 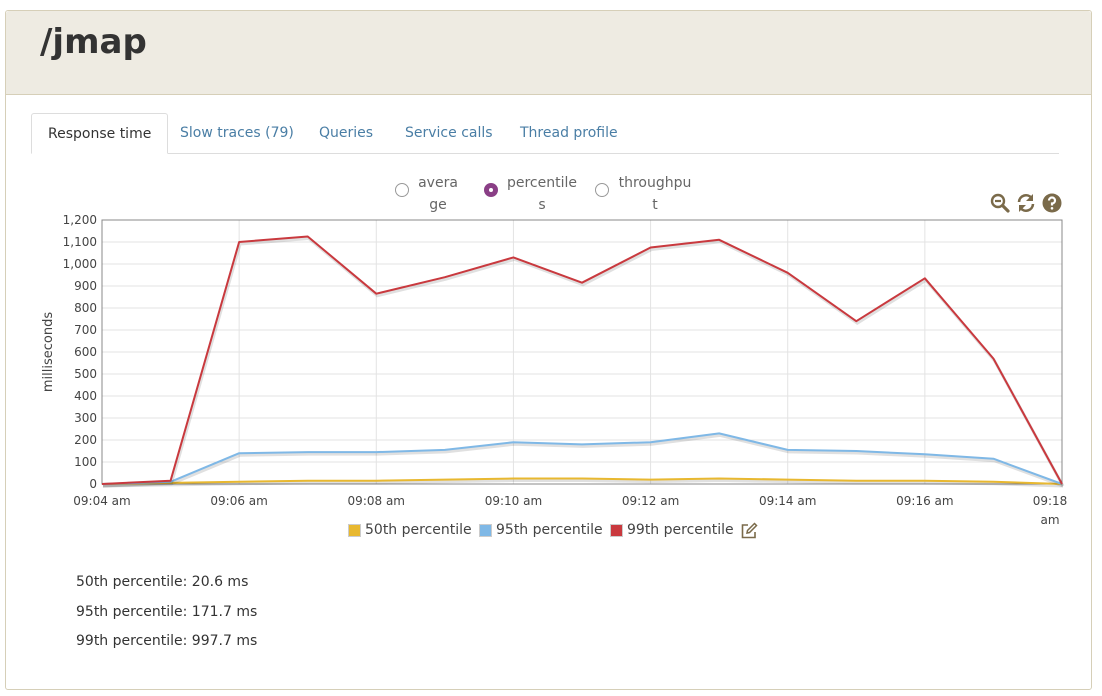 What do you see at coordinates (655, 194) in the screenshot?
I see `radio-throughput-label: throughput` at bounding box center [655, 194].